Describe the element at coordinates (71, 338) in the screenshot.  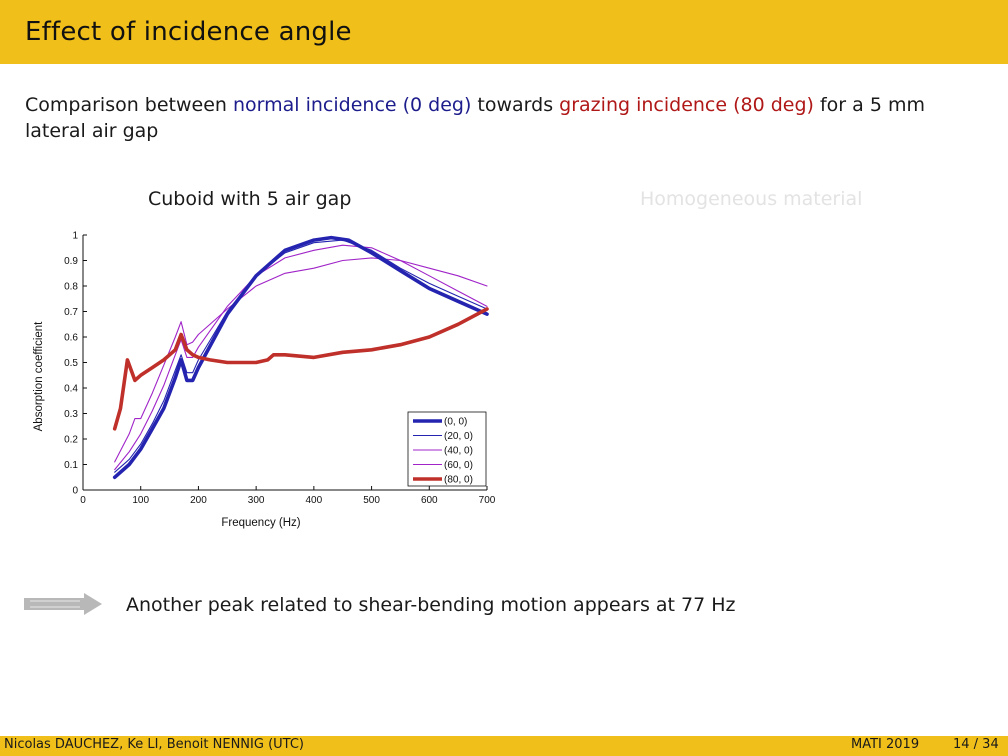
I see `y-tick-label: 0.6` at that location.